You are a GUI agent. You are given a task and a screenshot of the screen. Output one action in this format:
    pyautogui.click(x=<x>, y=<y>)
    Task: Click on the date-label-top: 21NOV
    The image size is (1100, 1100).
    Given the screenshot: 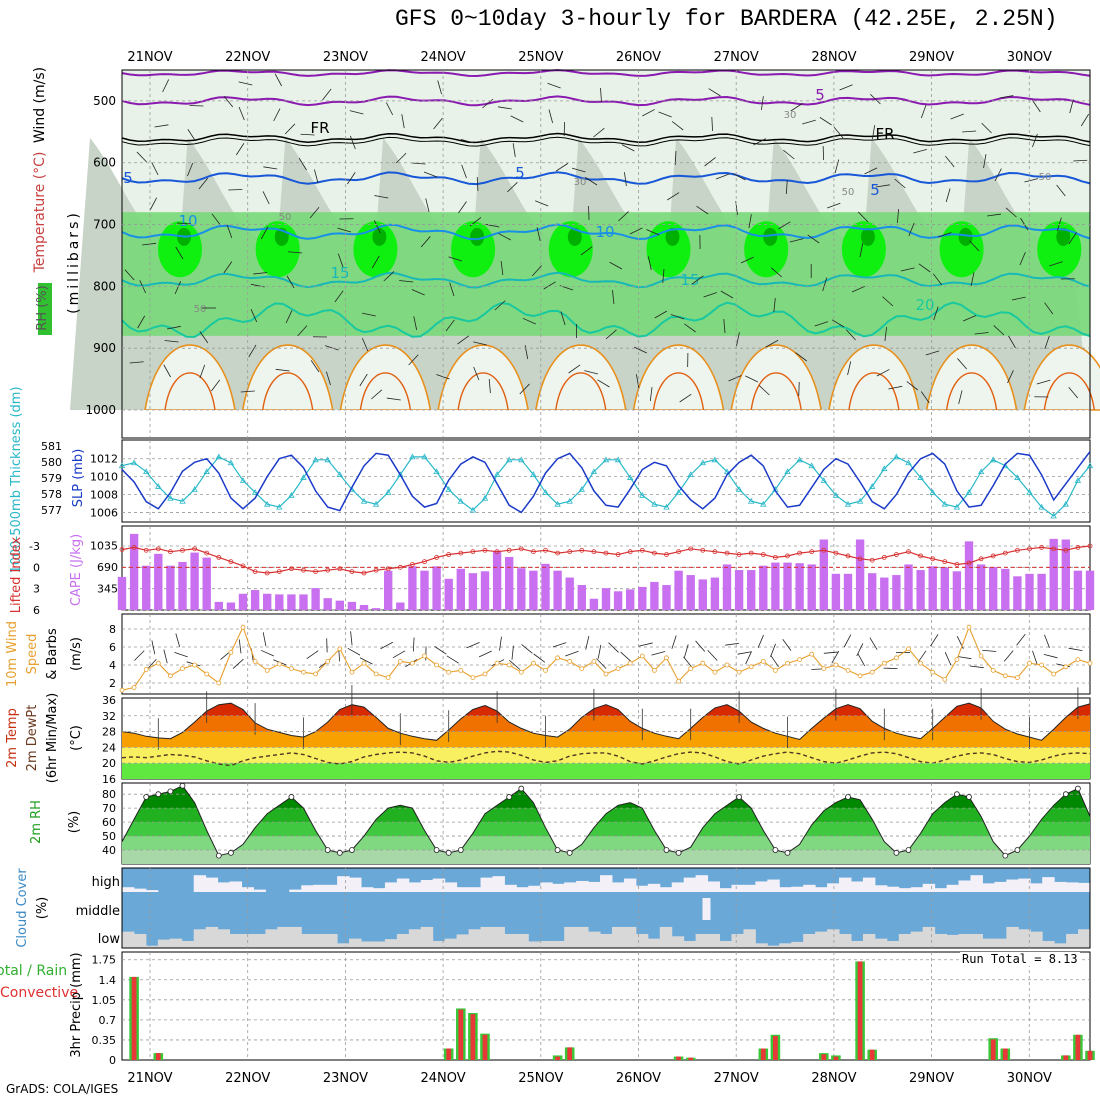 What is the action you would take?
    pyautogui.click(x=149, y=57)
    